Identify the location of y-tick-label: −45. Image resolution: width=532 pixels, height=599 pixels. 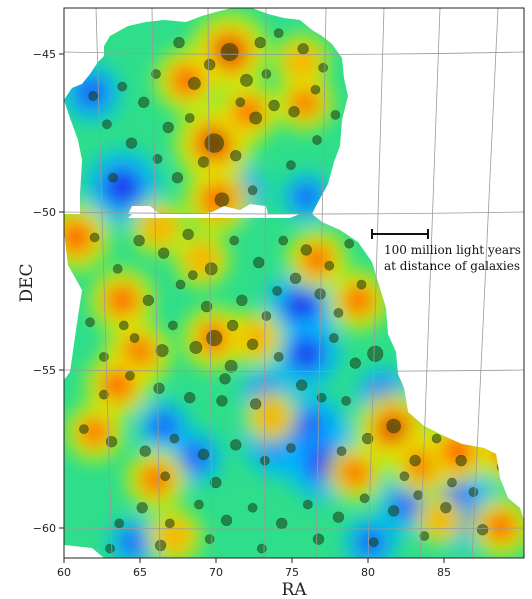
(44, 54).